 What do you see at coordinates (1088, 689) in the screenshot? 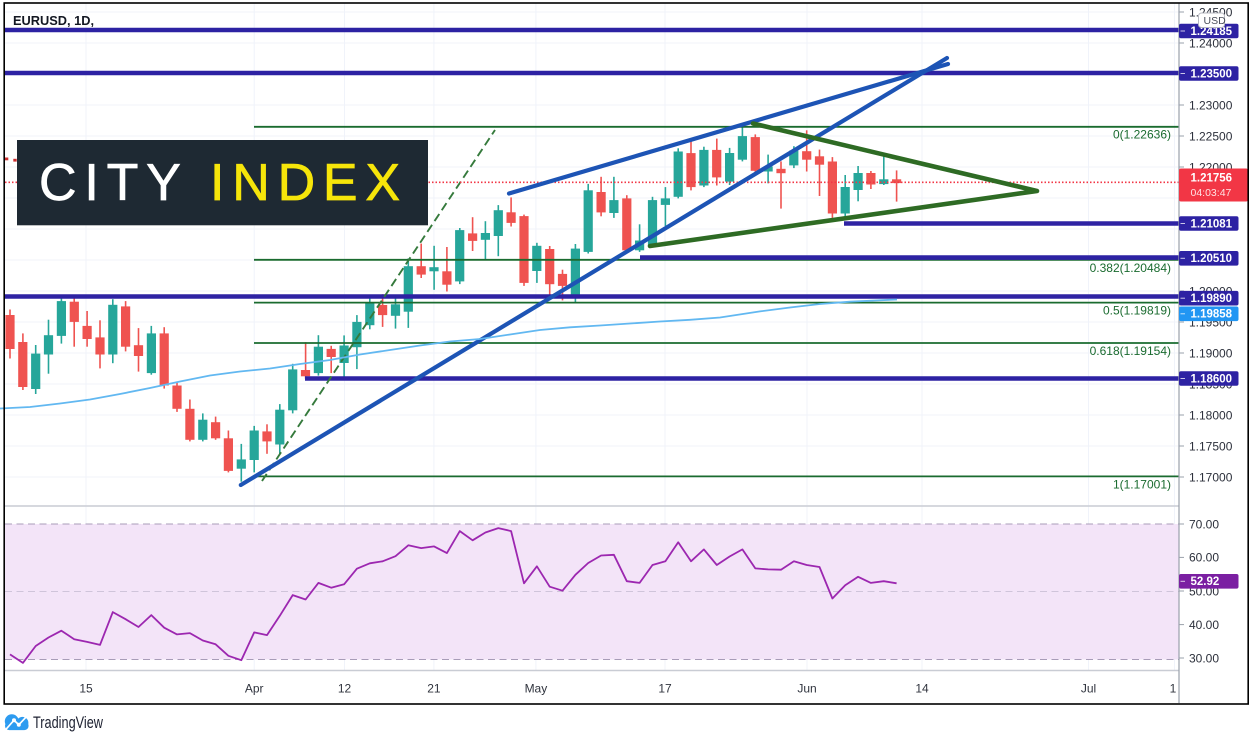
I see `svg-text: Jul` at bounding box center [1088, 689].